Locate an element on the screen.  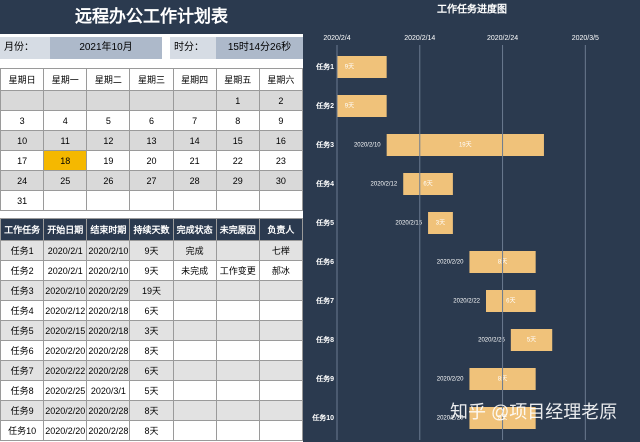
planner-title: 远程办公工作计划表 is located at coordinates (151, 17).